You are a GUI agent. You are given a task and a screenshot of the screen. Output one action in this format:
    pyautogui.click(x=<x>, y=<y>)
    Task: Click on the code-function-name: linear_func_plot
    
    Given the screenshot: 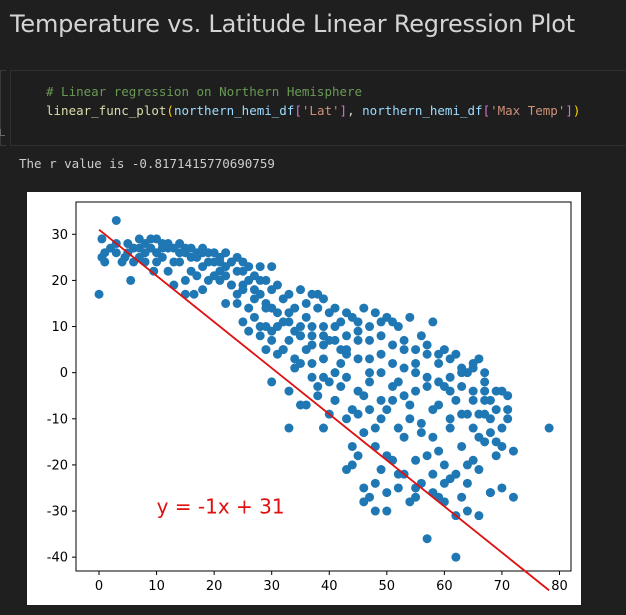 What is the action you would take?
    pyautogui.click(x=106, y=110)
    